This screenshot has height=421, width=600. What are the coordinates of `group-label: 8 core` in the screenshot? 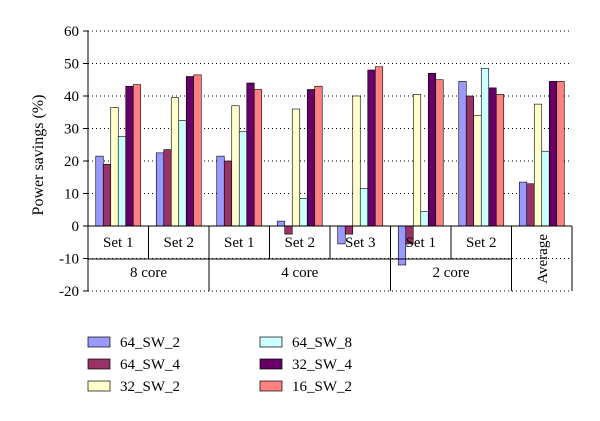 It's located at (148, 273).